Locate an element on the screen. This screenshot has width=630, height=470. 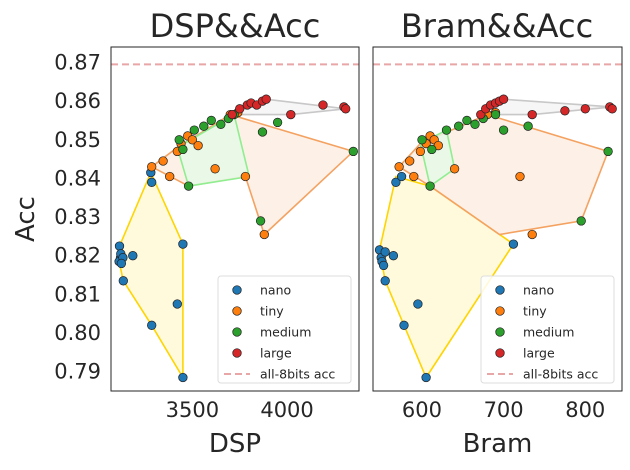
chart-title: Bram&&Acc is located at coordinates (497, 26).